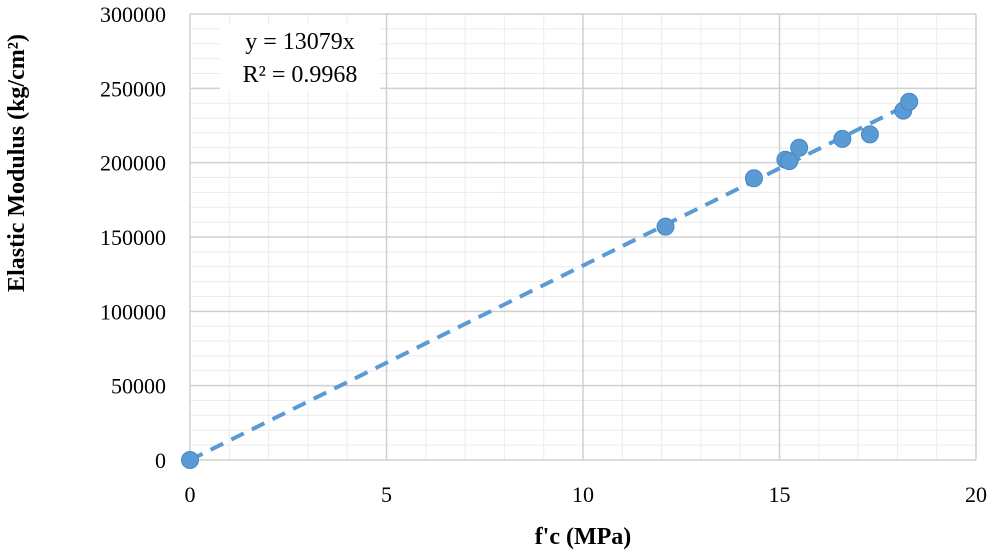 This screenshot has width=995, height=554. Describe the element at coordinates (133, 311) in the screenshot. I see `y-tick-label: 100000` at that location.